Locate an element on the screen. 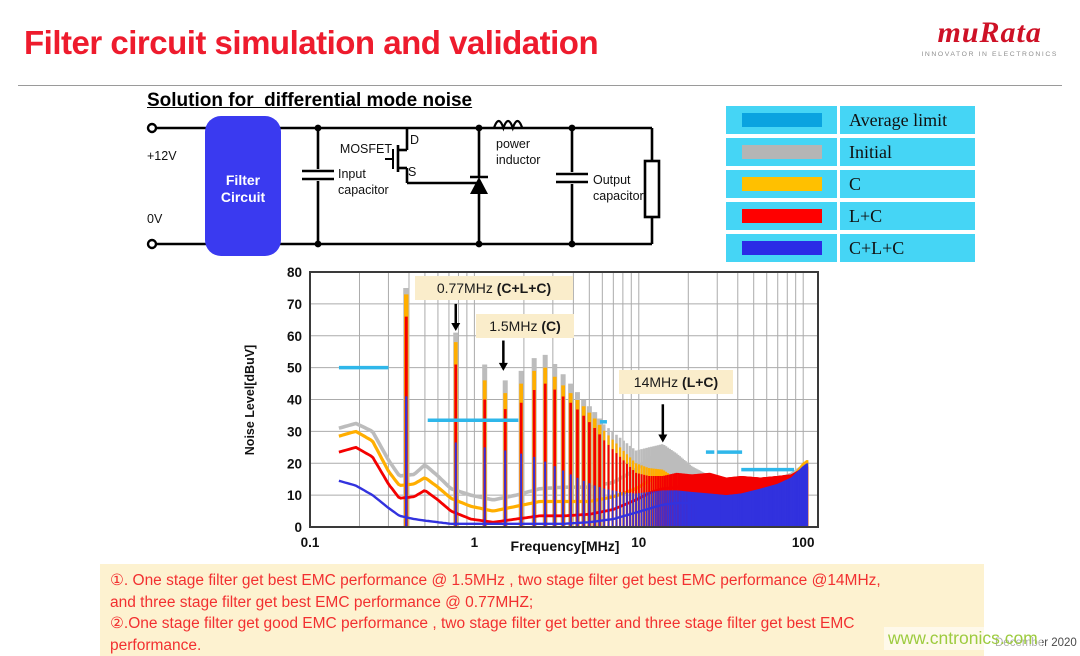 Image resolution: width=1080 pixels, height=656 pixels. svg-text: 0 is located at coordinates (298, 527).